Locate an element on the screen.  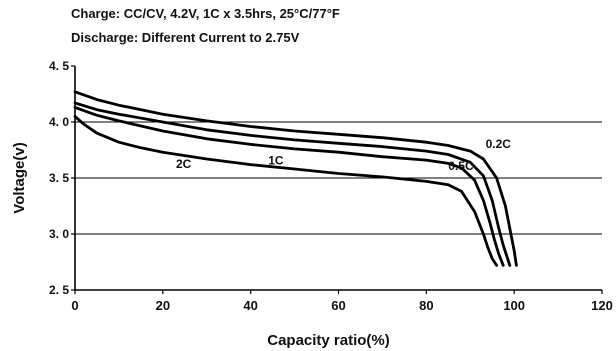
x-tick-label-0: 0 is located at coordinates (74, 305).